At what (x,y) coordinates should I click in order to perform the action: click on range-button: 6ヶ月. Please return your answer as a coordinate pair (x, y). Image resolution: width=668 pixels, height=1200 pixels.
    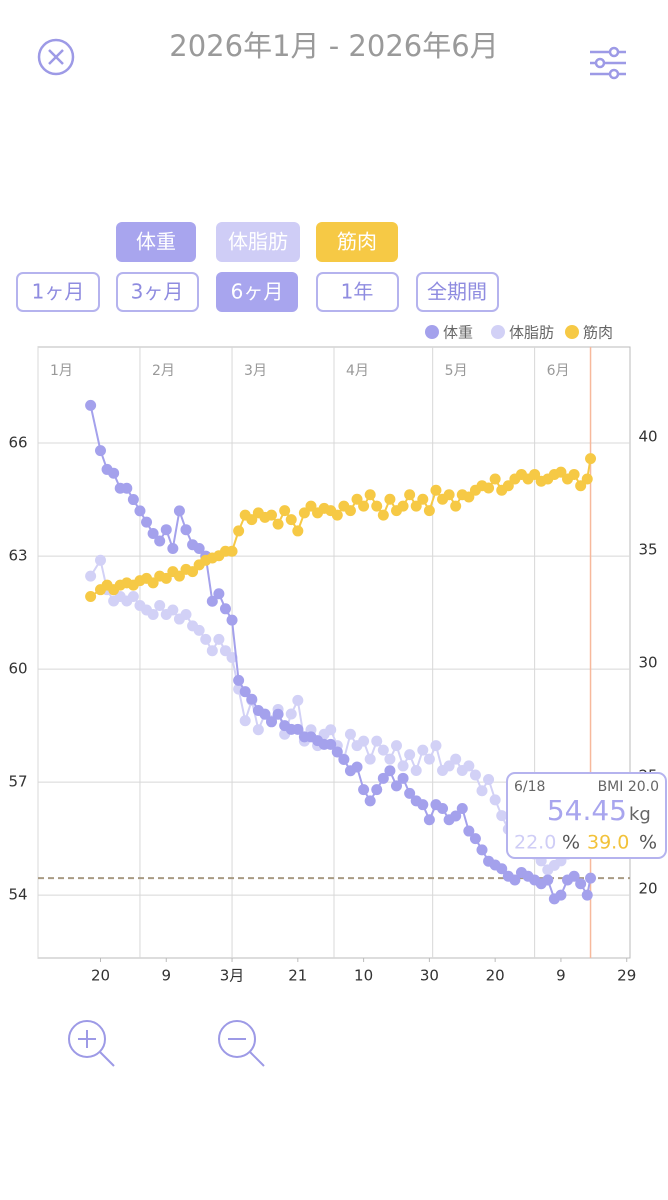
    Looking at the image, I should click on (257, 292).